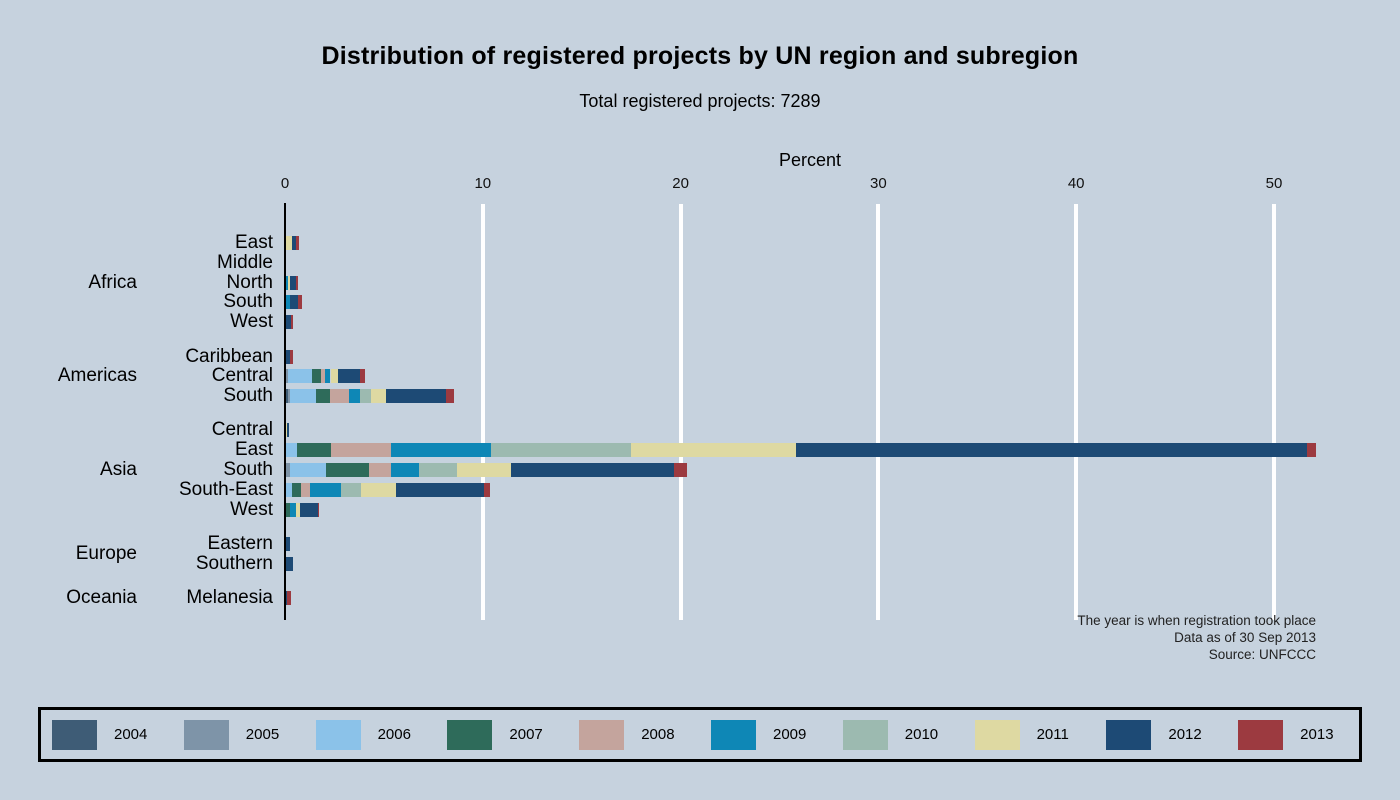 This screenshot has width=1400, height=800. Describe the element at coordinates (878, 183) in the screenshot. I see `x-tick-label: 30` at that location.